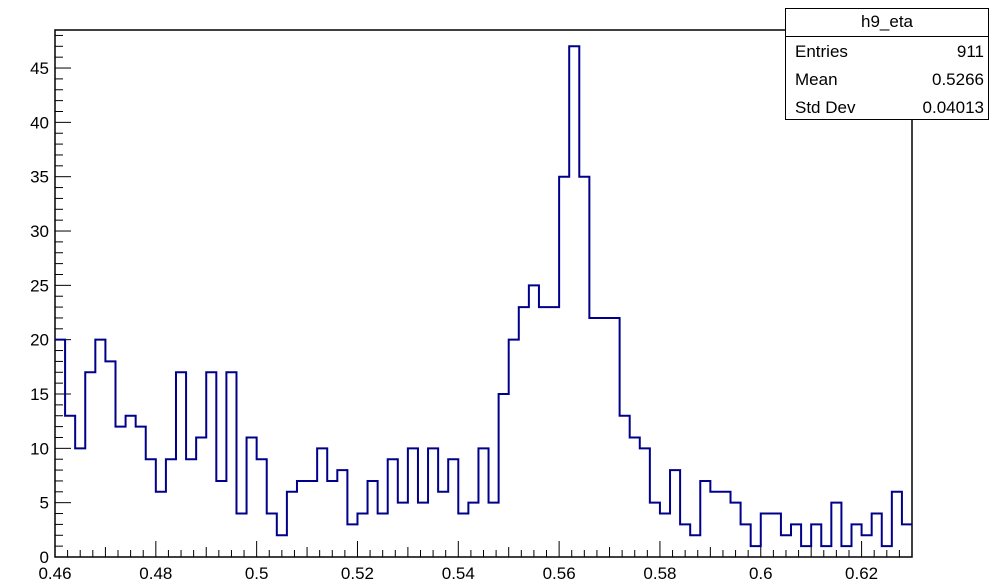 The height and width of the screenshot is (582, 989). I want to click on stats-value-stddev: 0.04013, so click(953, 107).